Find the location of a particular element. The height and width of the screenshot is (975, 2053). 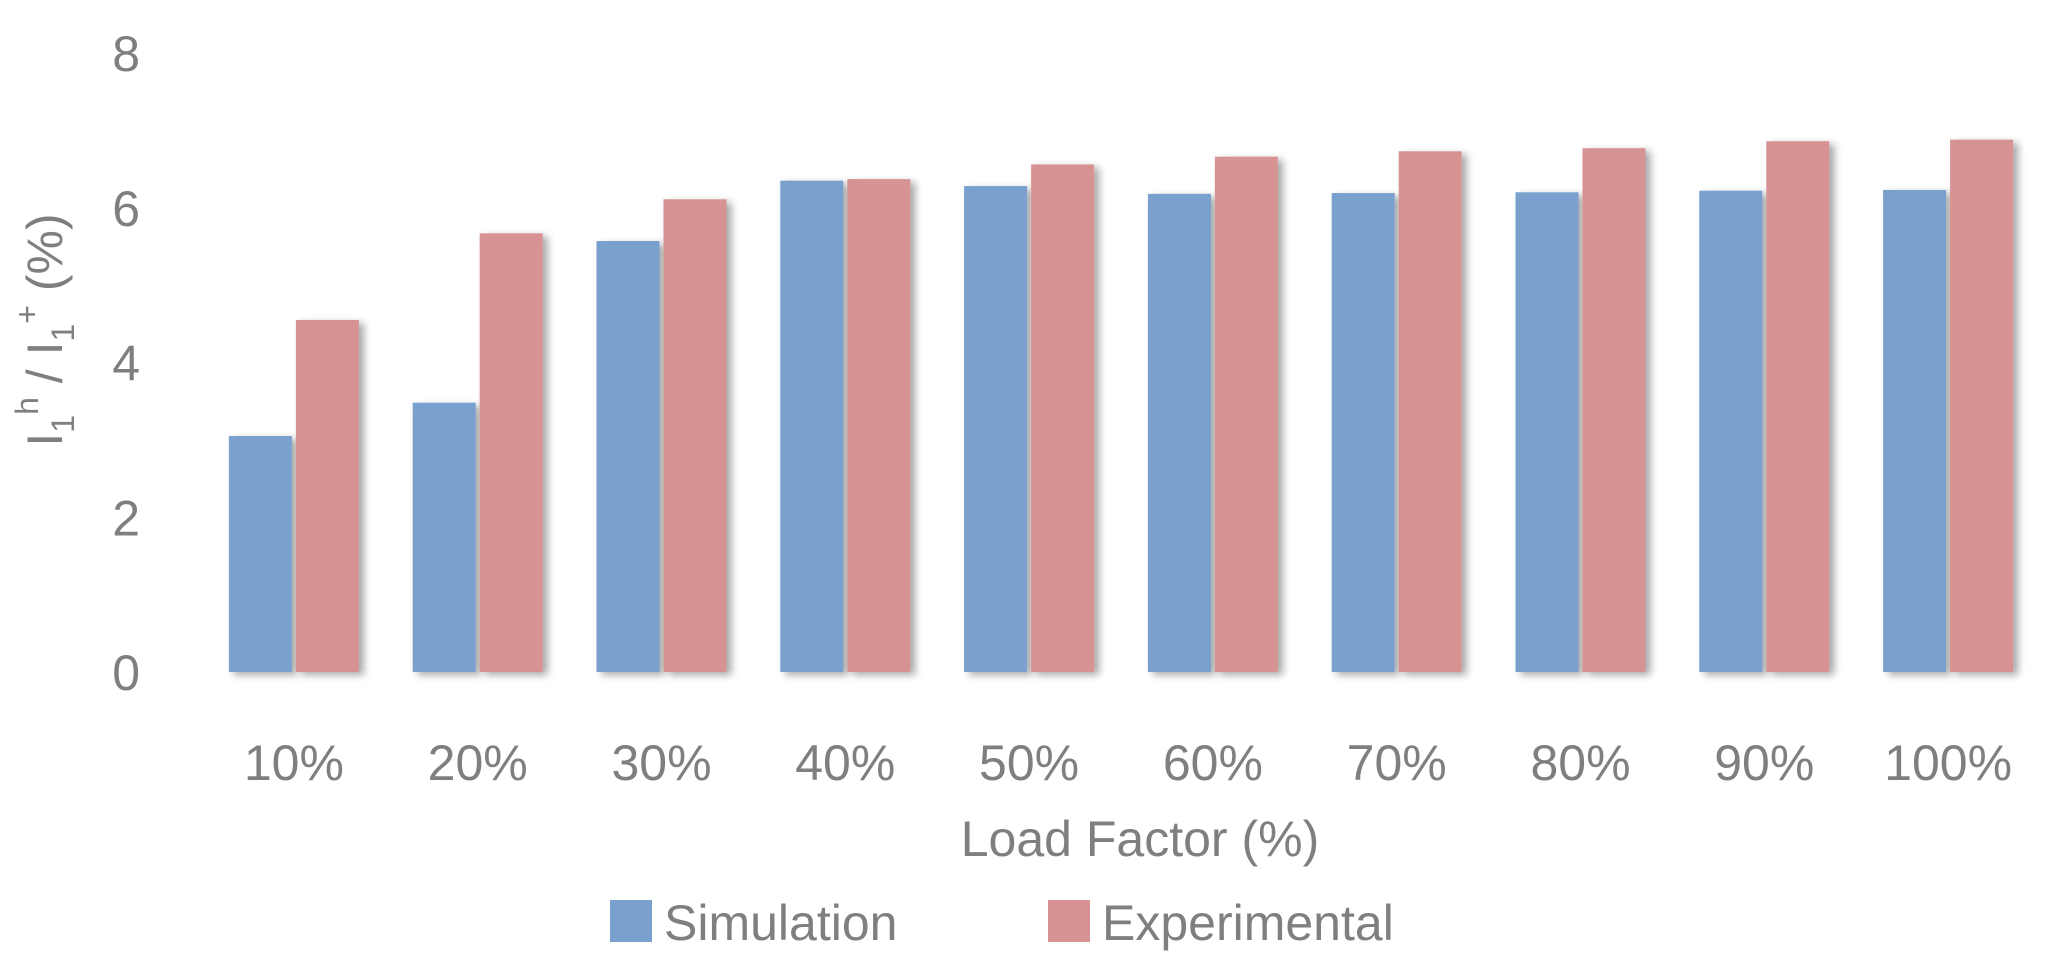

bar-simulation-10pct is located at coordinates (260, 554).